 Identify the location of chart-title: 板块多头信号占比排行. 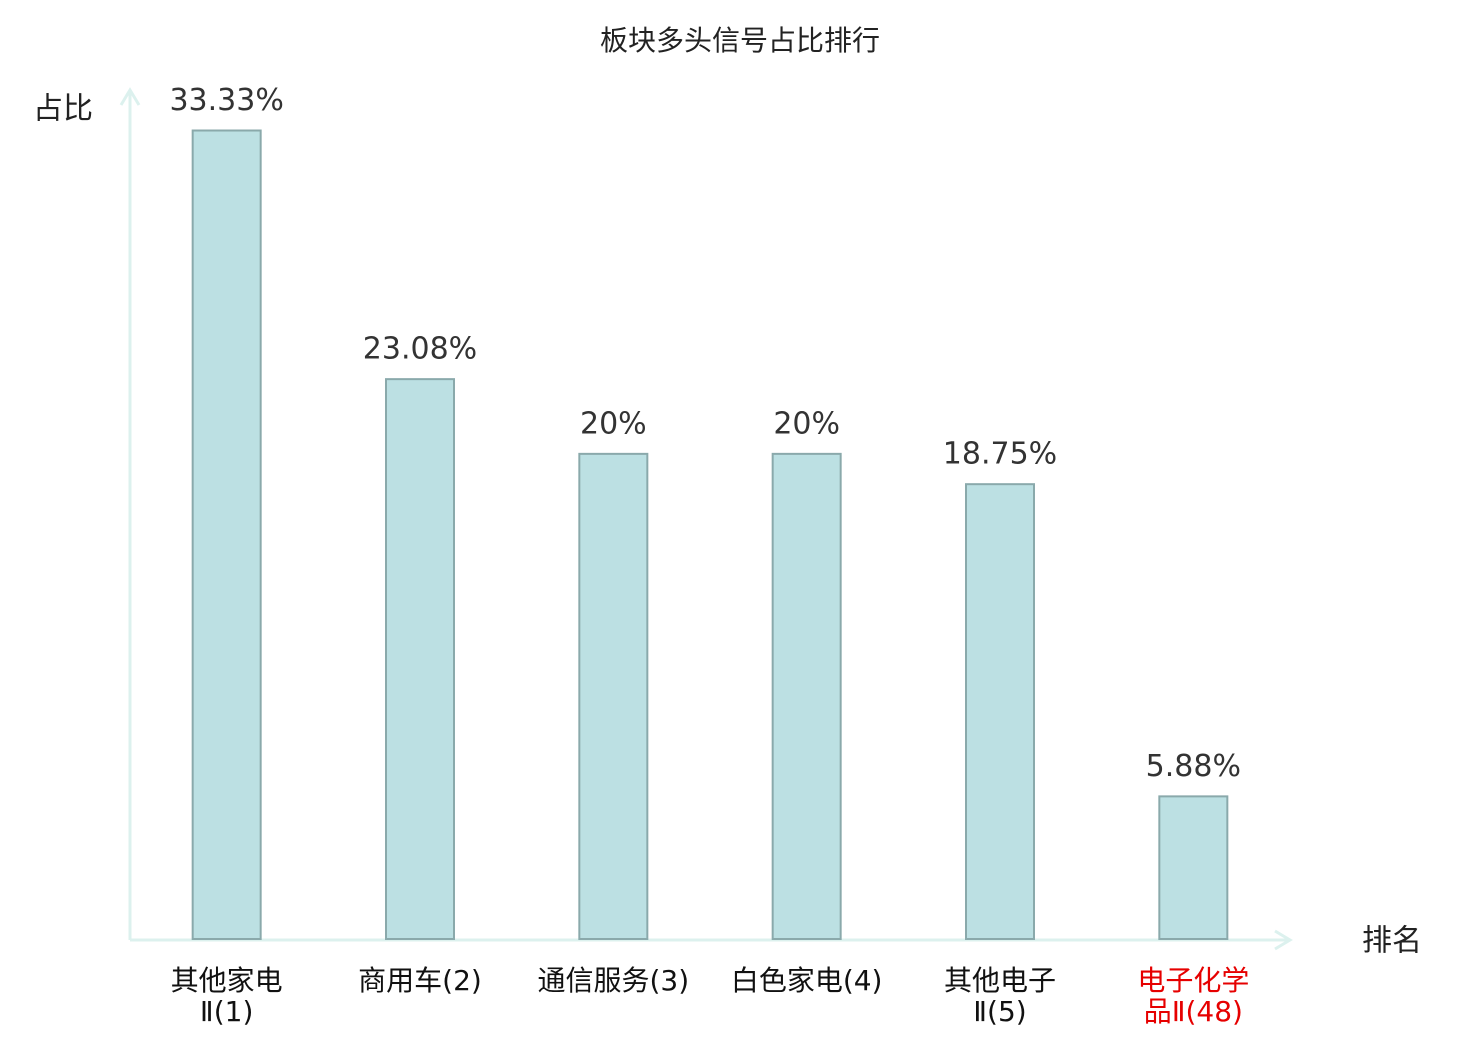
(740, 40).